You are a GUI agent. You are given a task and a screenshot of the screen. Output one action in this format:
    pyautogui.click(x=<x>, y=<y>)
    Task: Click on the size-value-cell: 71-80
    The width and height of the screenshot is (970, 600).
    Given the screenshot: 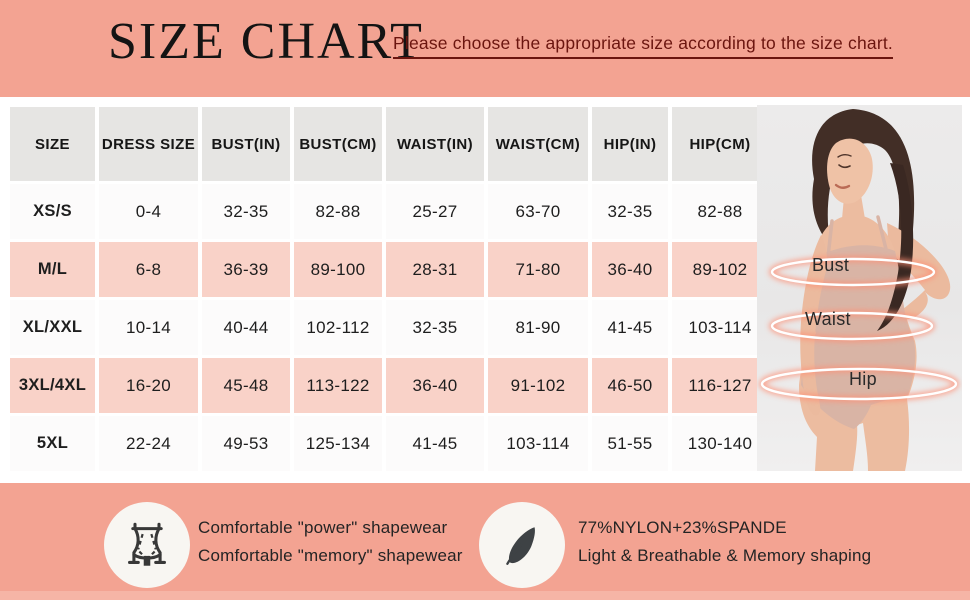 What is the action you would take?
    pyautogui.click(x=538, y=269)
    